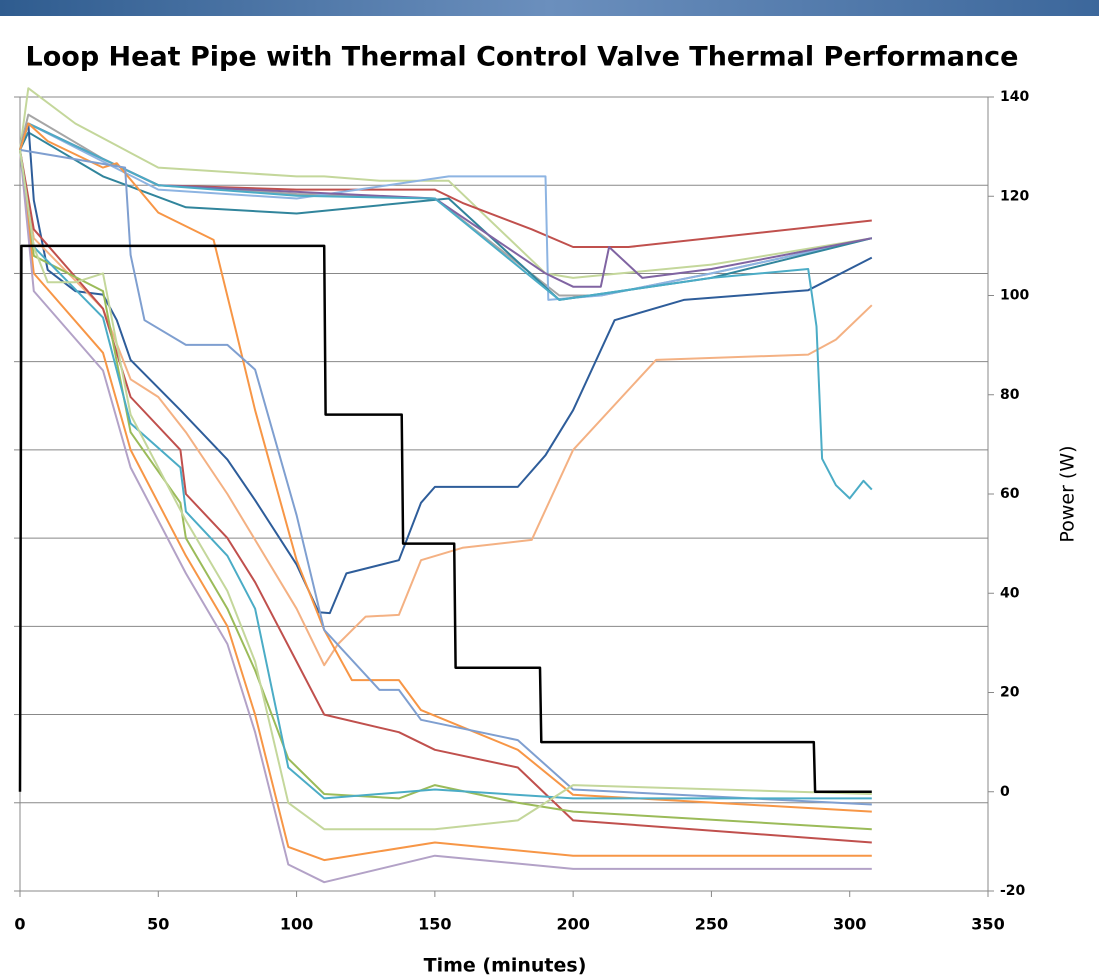  What do you see at coordinates (296, 924) in the screenshot?
I see `x-tick-label: 100` at bounding box center [296, 924].